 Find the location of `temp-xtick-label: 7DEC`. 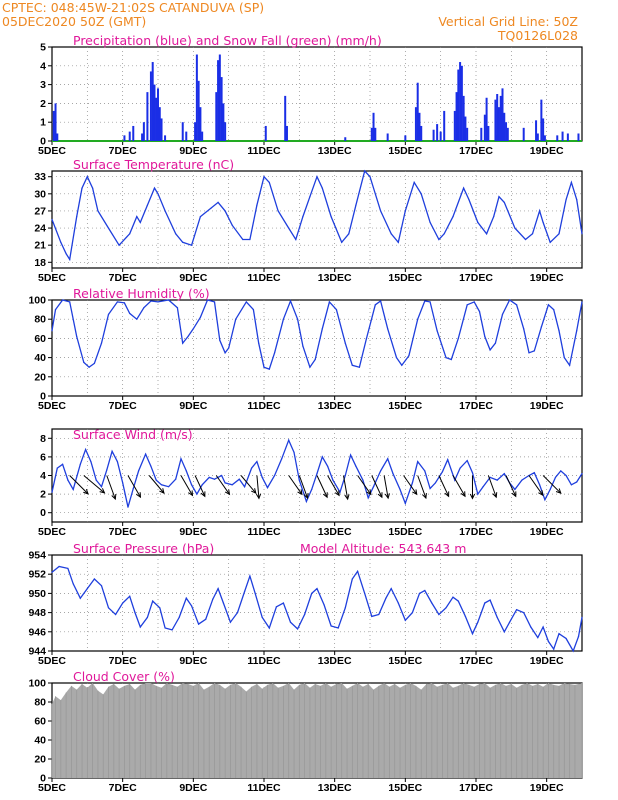

temp-xtick-label: 7DEC is located at coordinates (123, 278).